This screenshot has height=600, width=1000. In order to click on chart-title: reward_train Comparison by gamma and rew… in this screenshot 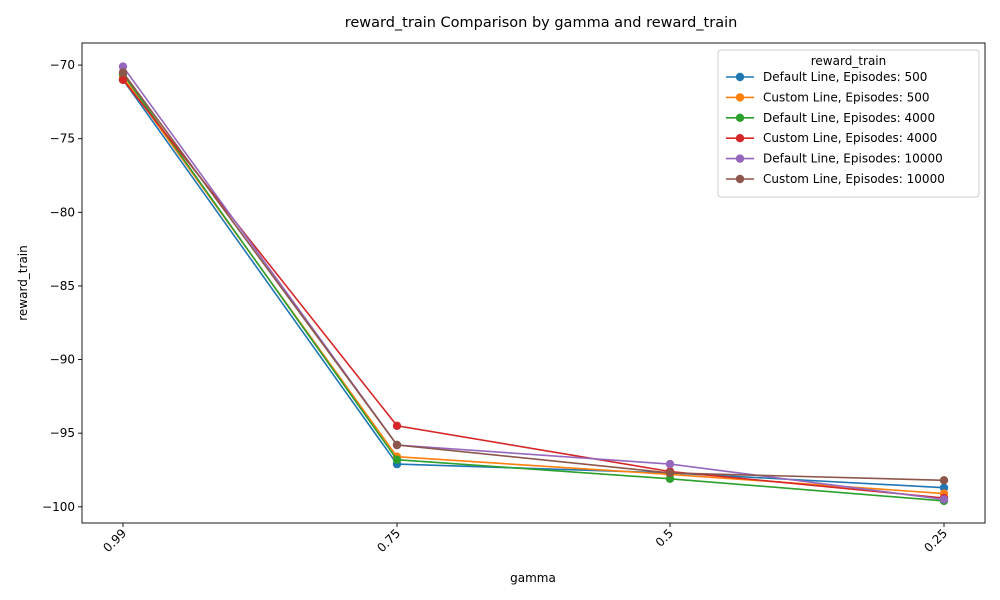, I will do `click(541, 23)`.